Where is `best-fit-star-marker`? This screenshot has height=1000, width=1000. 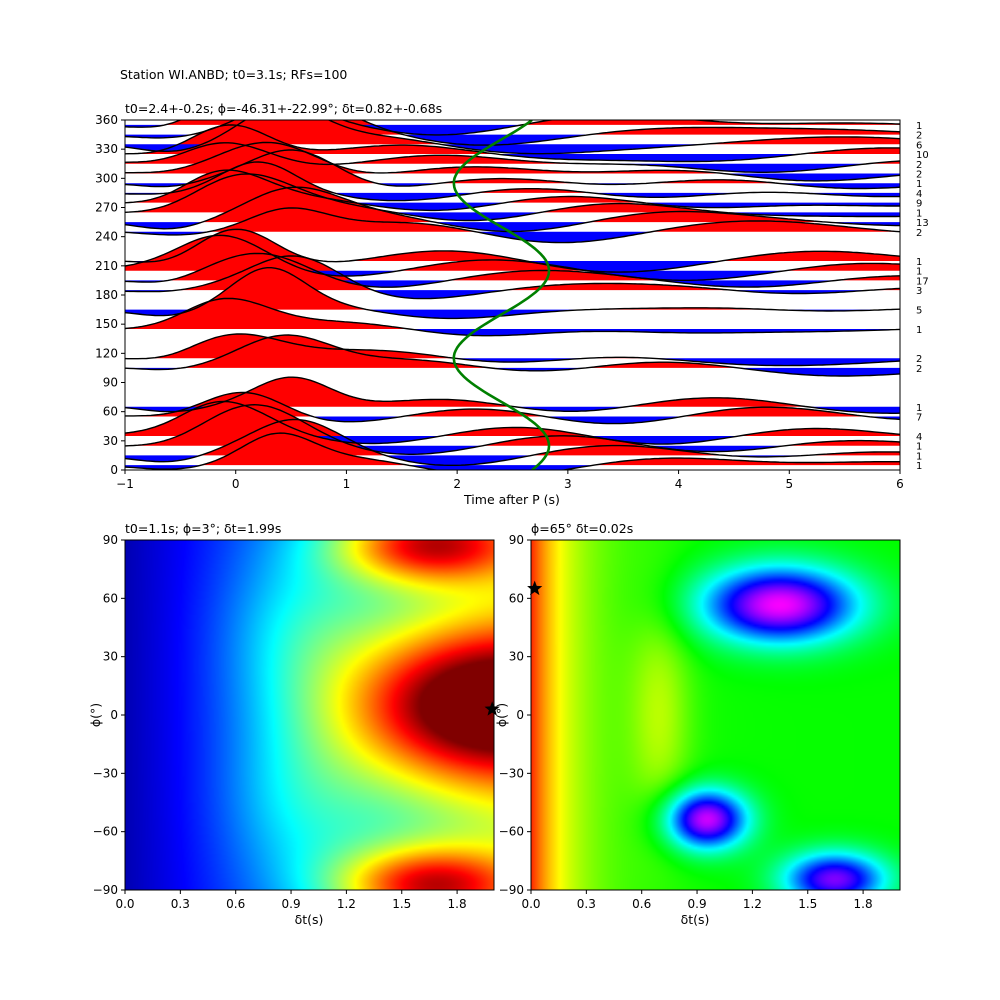
best-fit-star-marker is located at coordinates (535, 588).